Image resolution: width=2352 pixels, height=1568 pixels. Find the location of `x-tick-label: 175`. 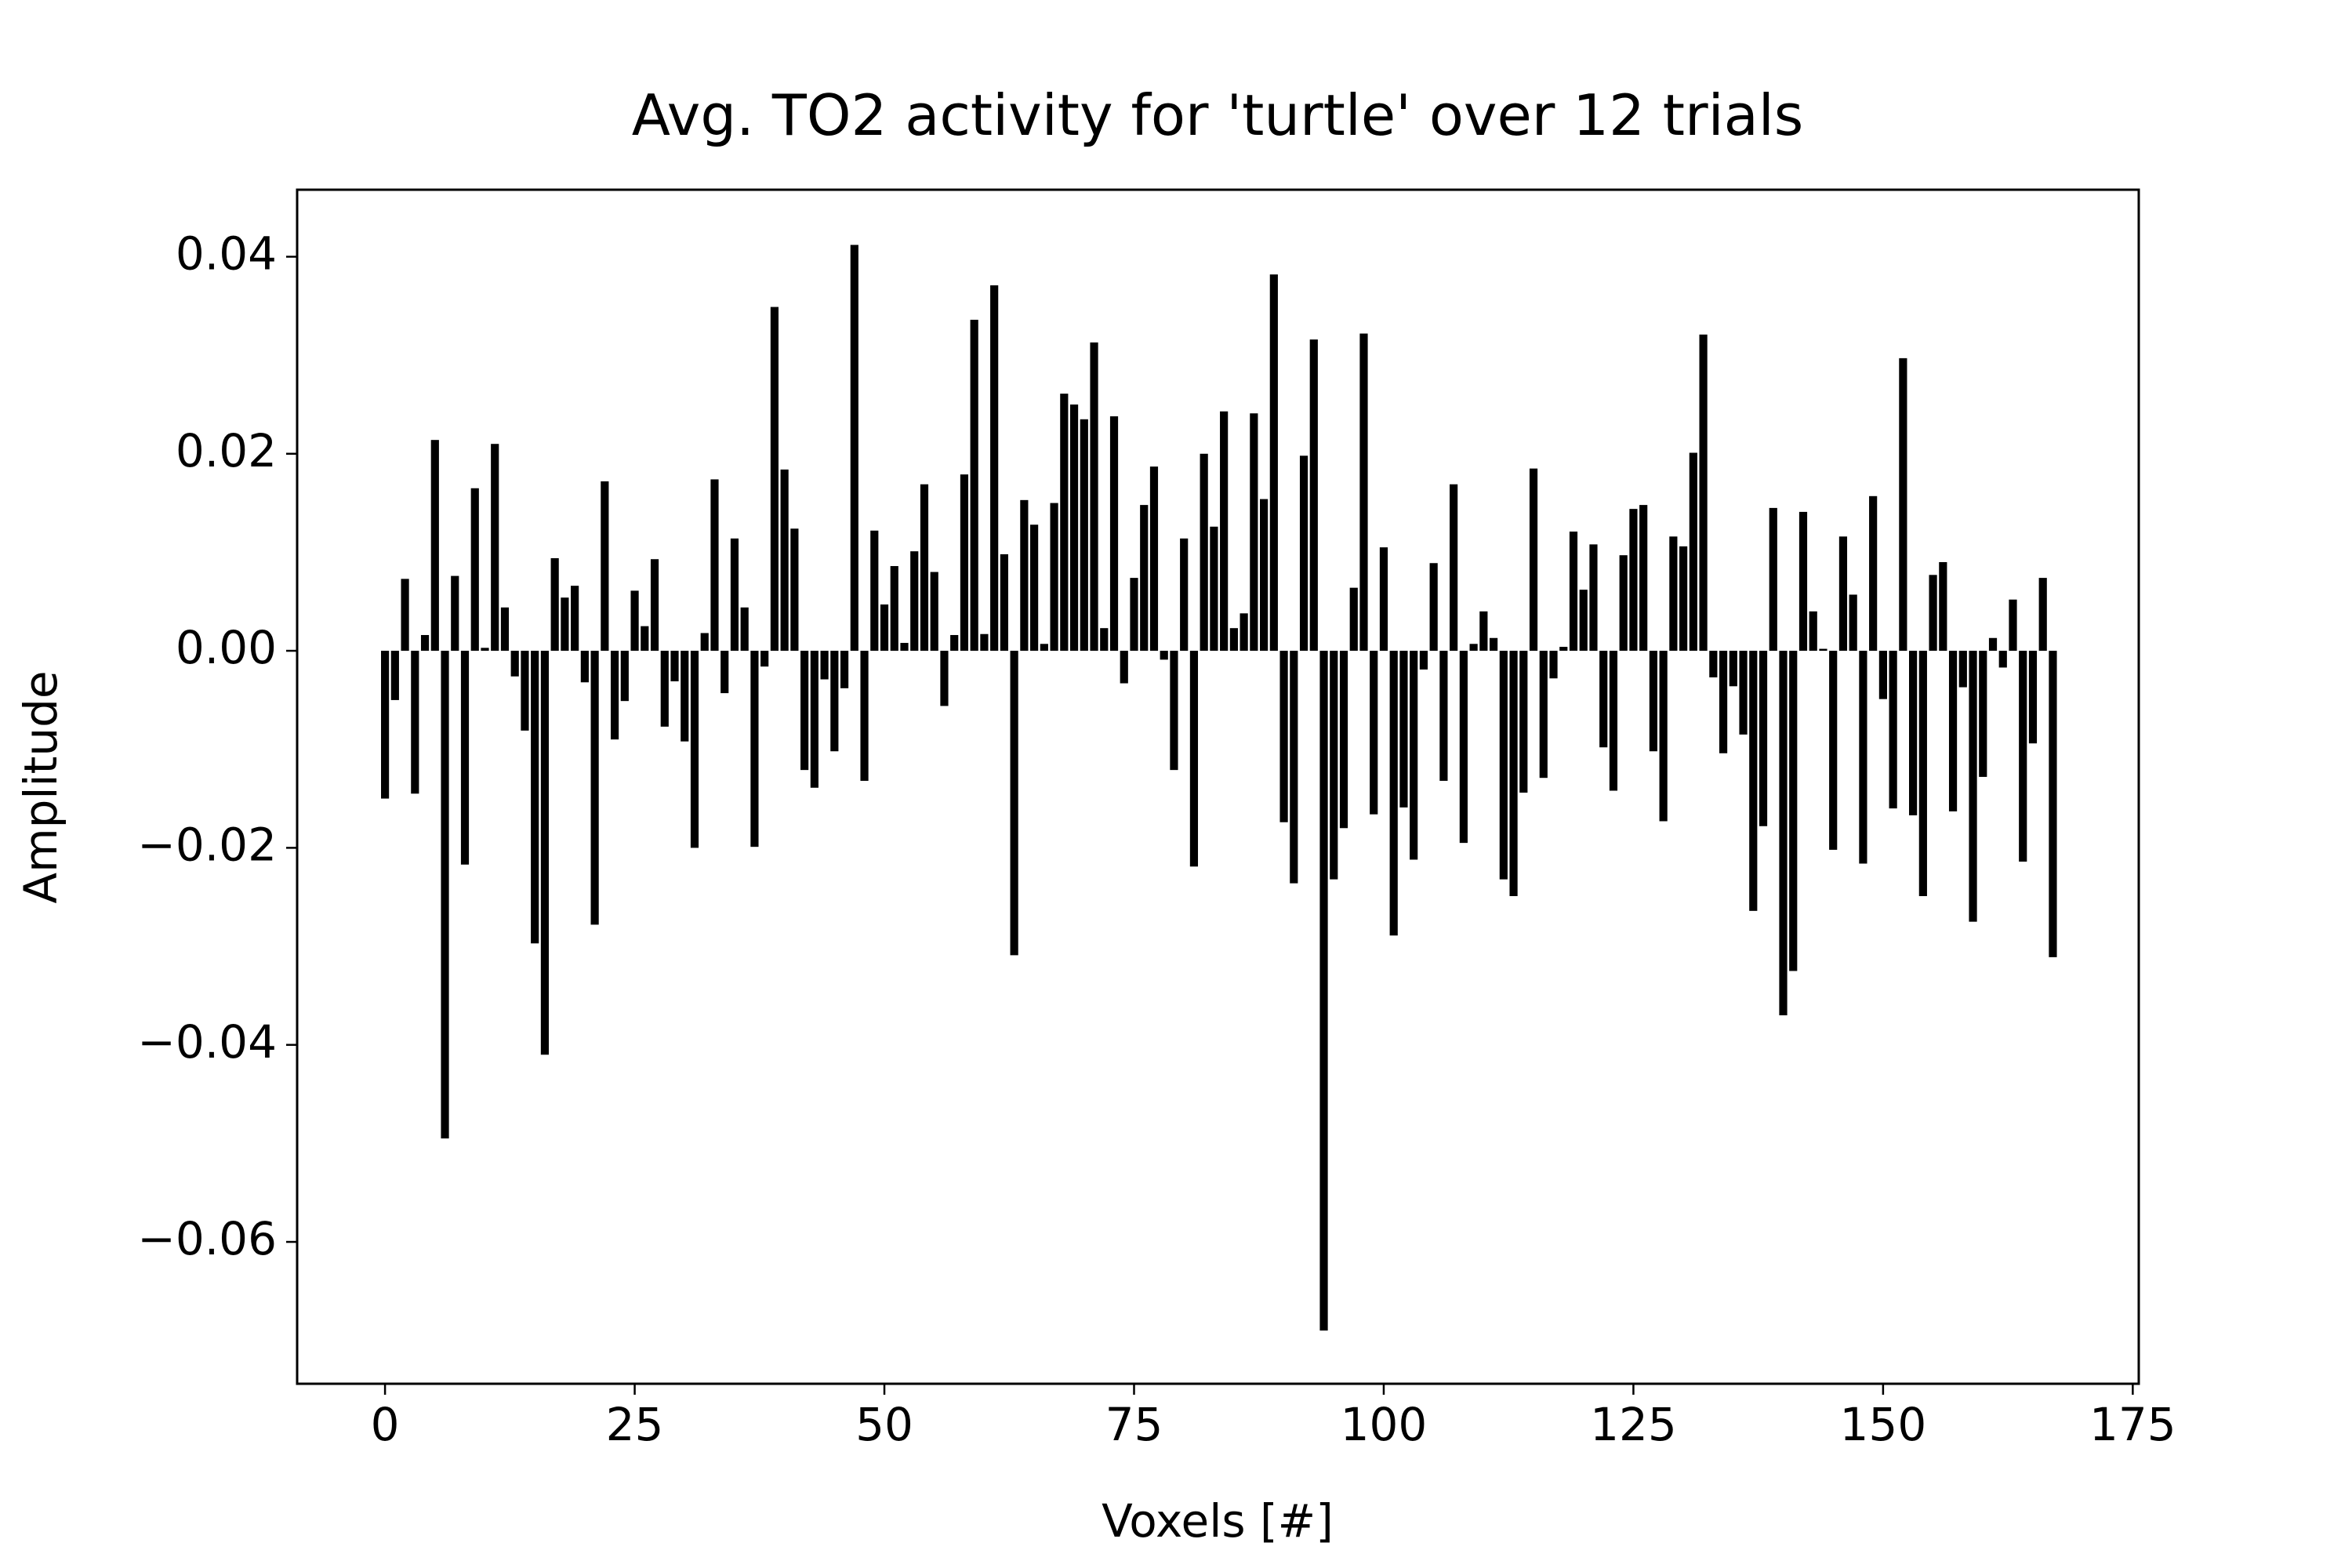

x-tick-label: 175 is located at coordinates (2132, 1424).